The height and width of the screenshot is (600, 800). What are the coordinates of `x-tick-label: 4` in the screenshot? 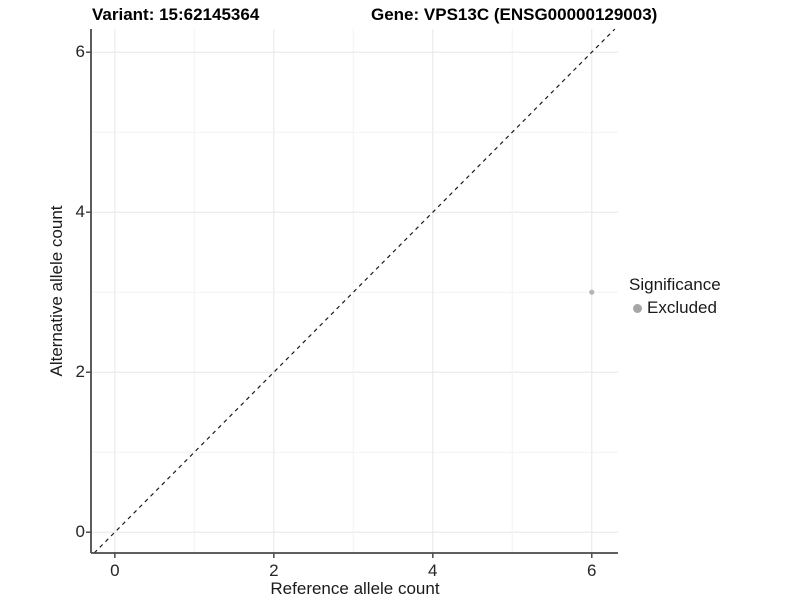 It's located at (433, 570).